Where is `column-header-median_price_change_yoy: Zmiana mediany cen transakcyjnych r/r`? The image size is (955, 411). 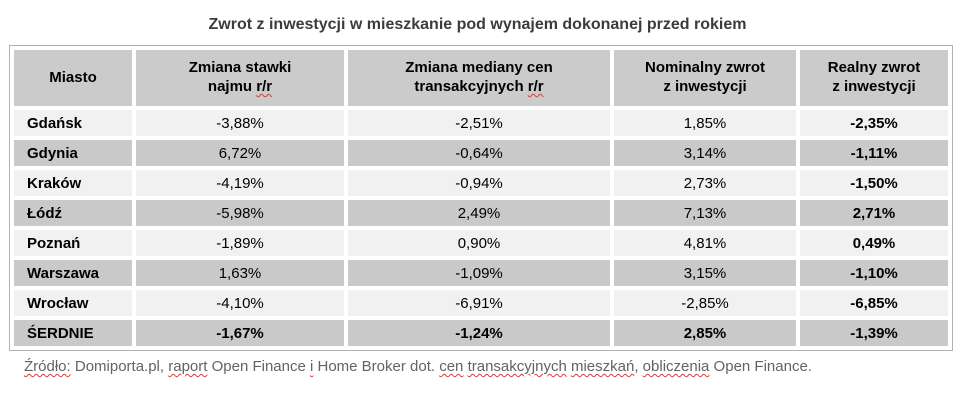 column-header-median_price_change_yoy: Zmiana mediany cen transakcyjnych r/r is located at coordinates (479, 78).